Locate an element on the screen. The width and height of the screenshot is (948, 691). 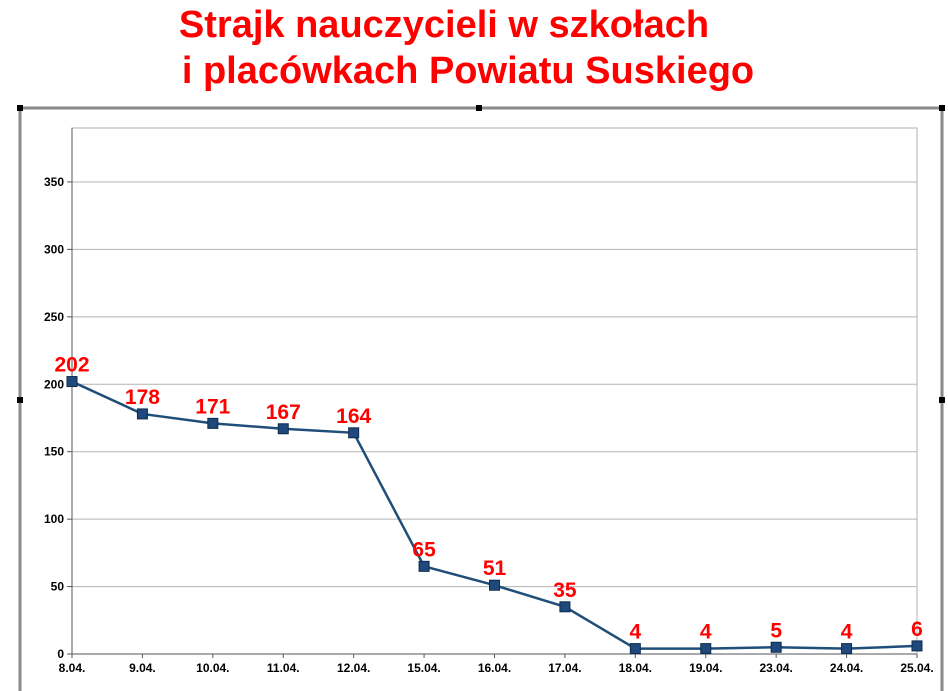
x-tick-label: 25.04. is located at coordinates (916, 668).